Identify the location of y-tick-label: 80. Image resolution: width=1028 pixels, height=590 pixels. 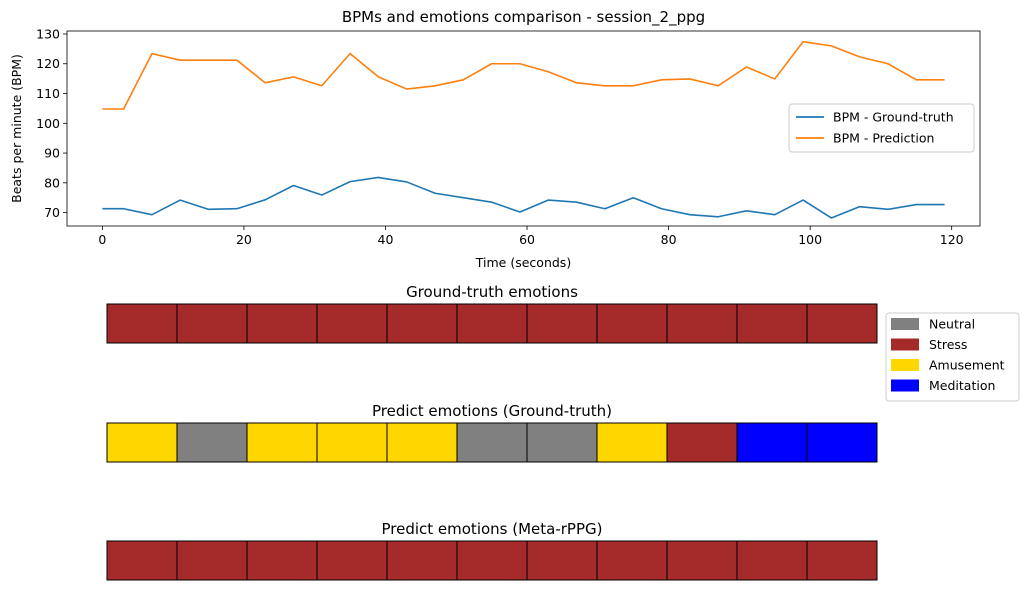
(52, 182).